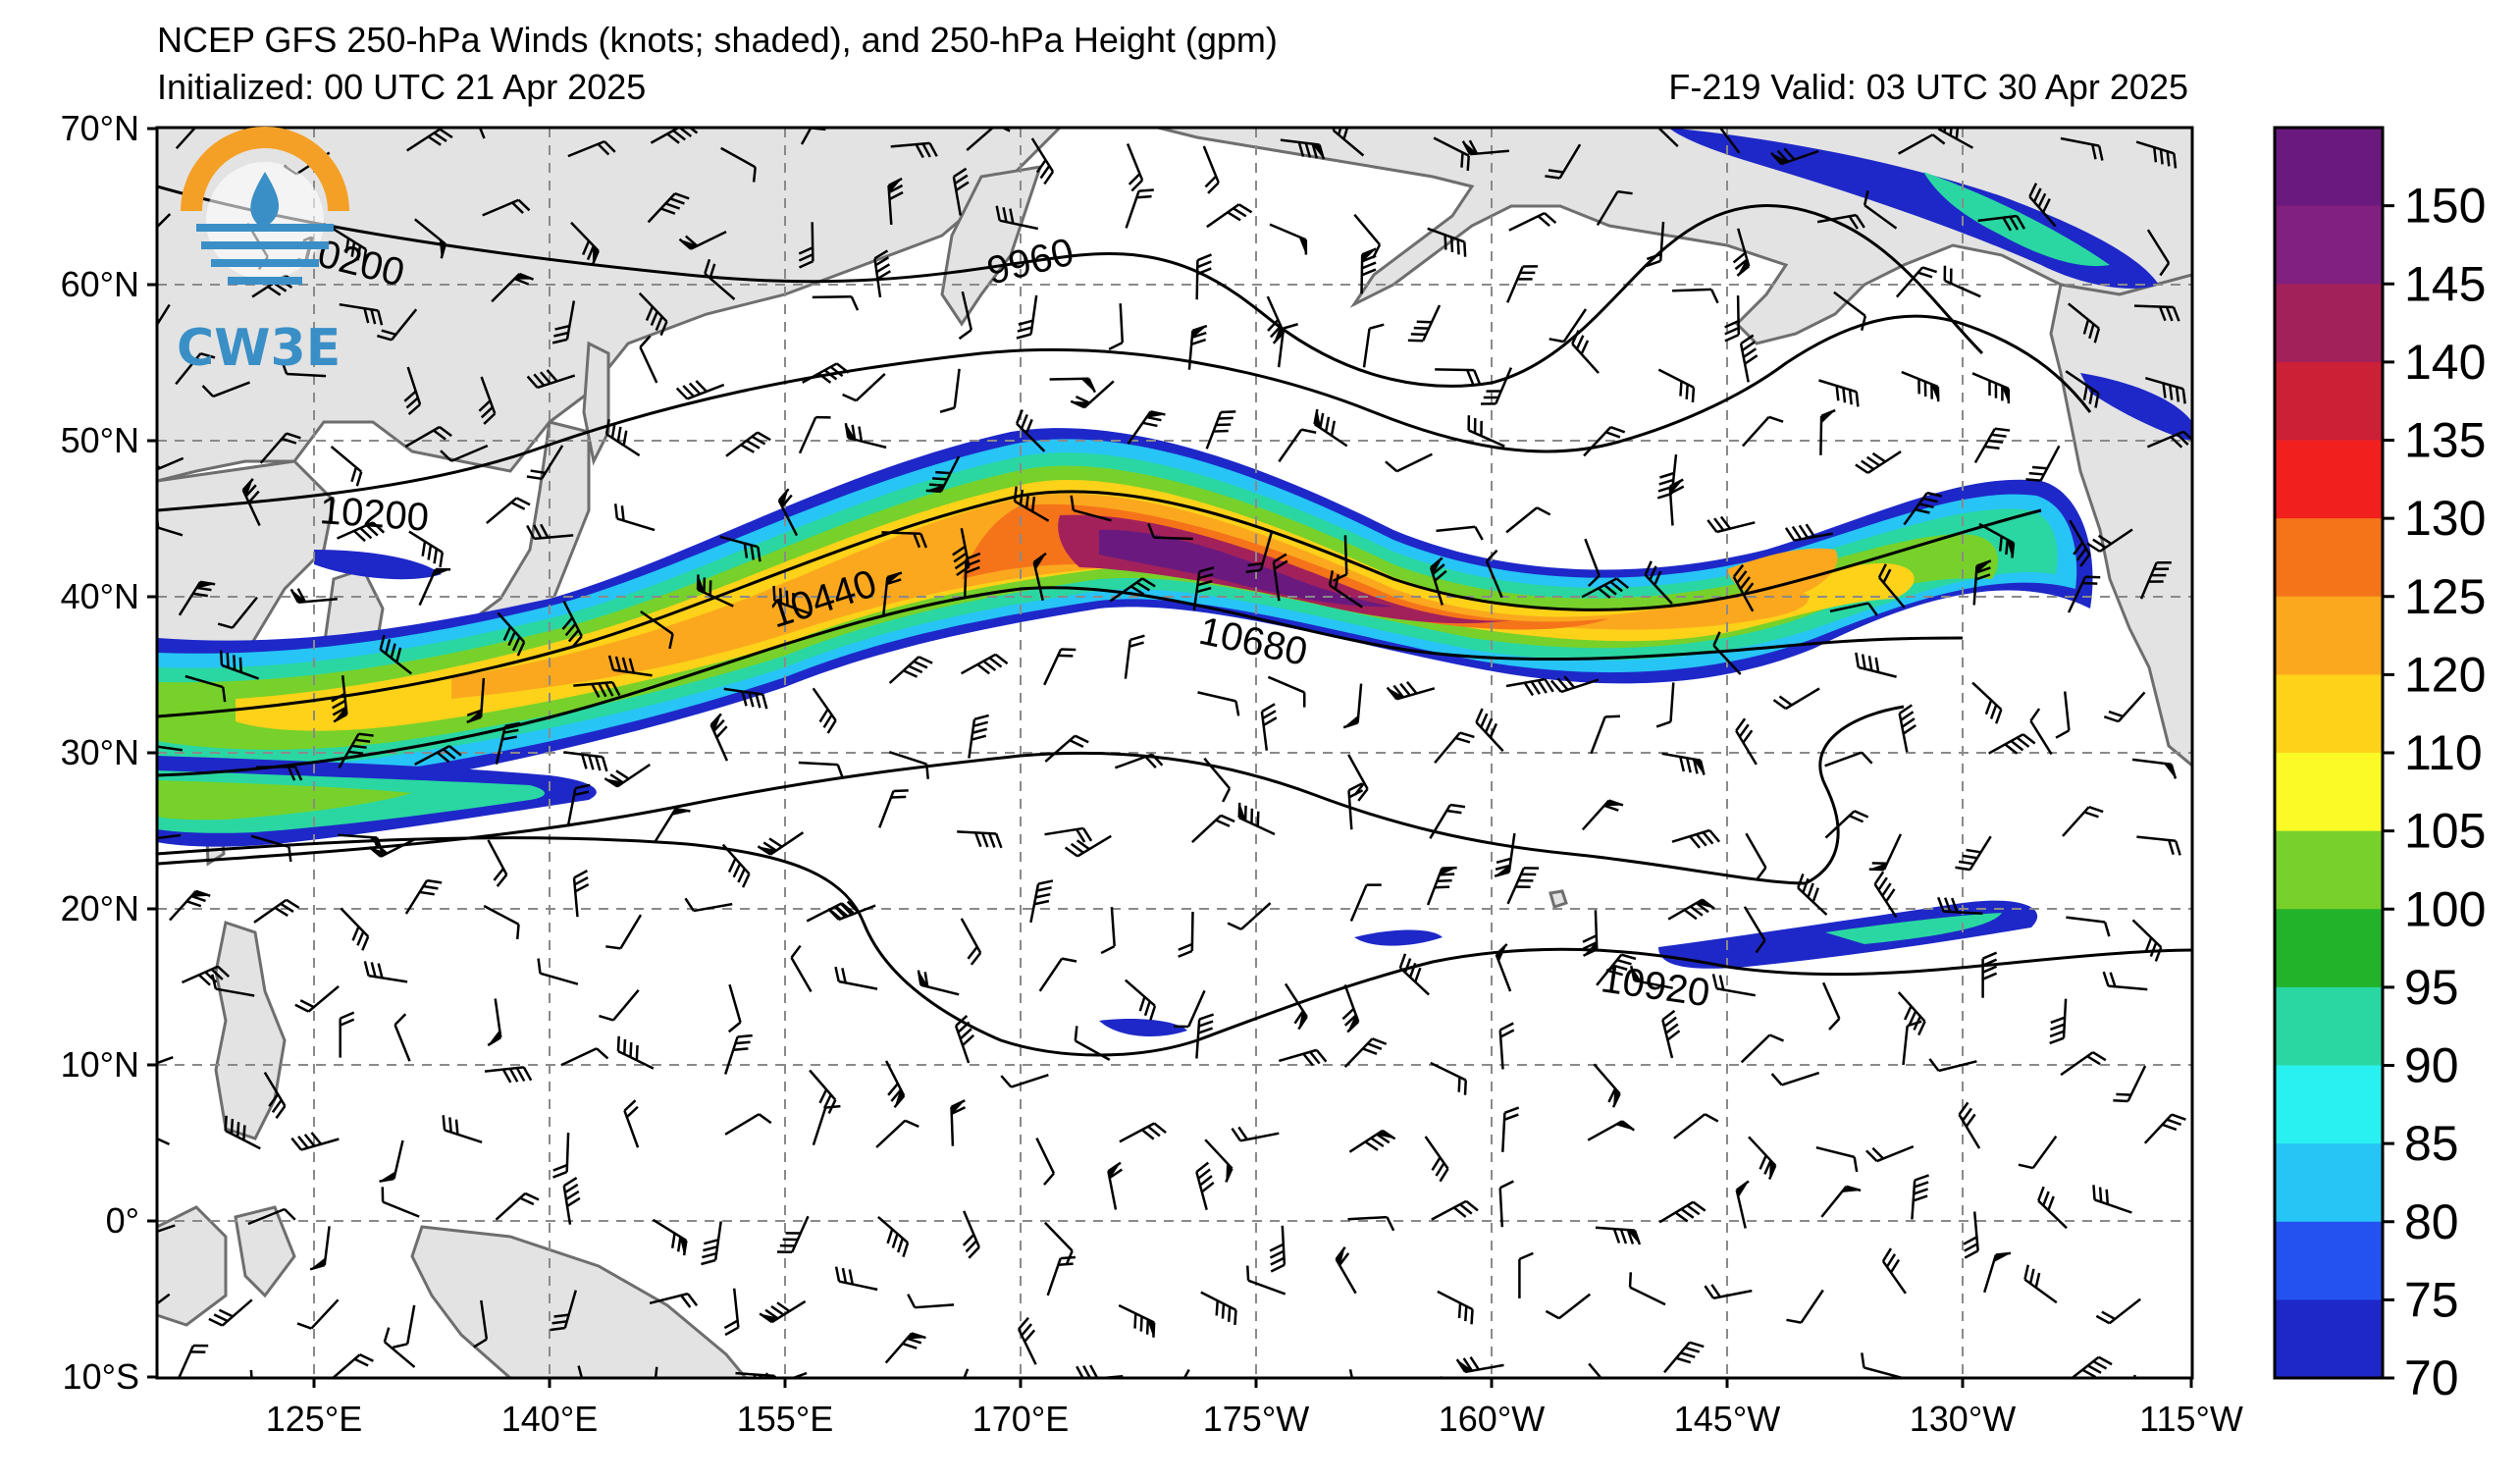  I want to click on lat-label-40n: 40°N, so click(100, 596).